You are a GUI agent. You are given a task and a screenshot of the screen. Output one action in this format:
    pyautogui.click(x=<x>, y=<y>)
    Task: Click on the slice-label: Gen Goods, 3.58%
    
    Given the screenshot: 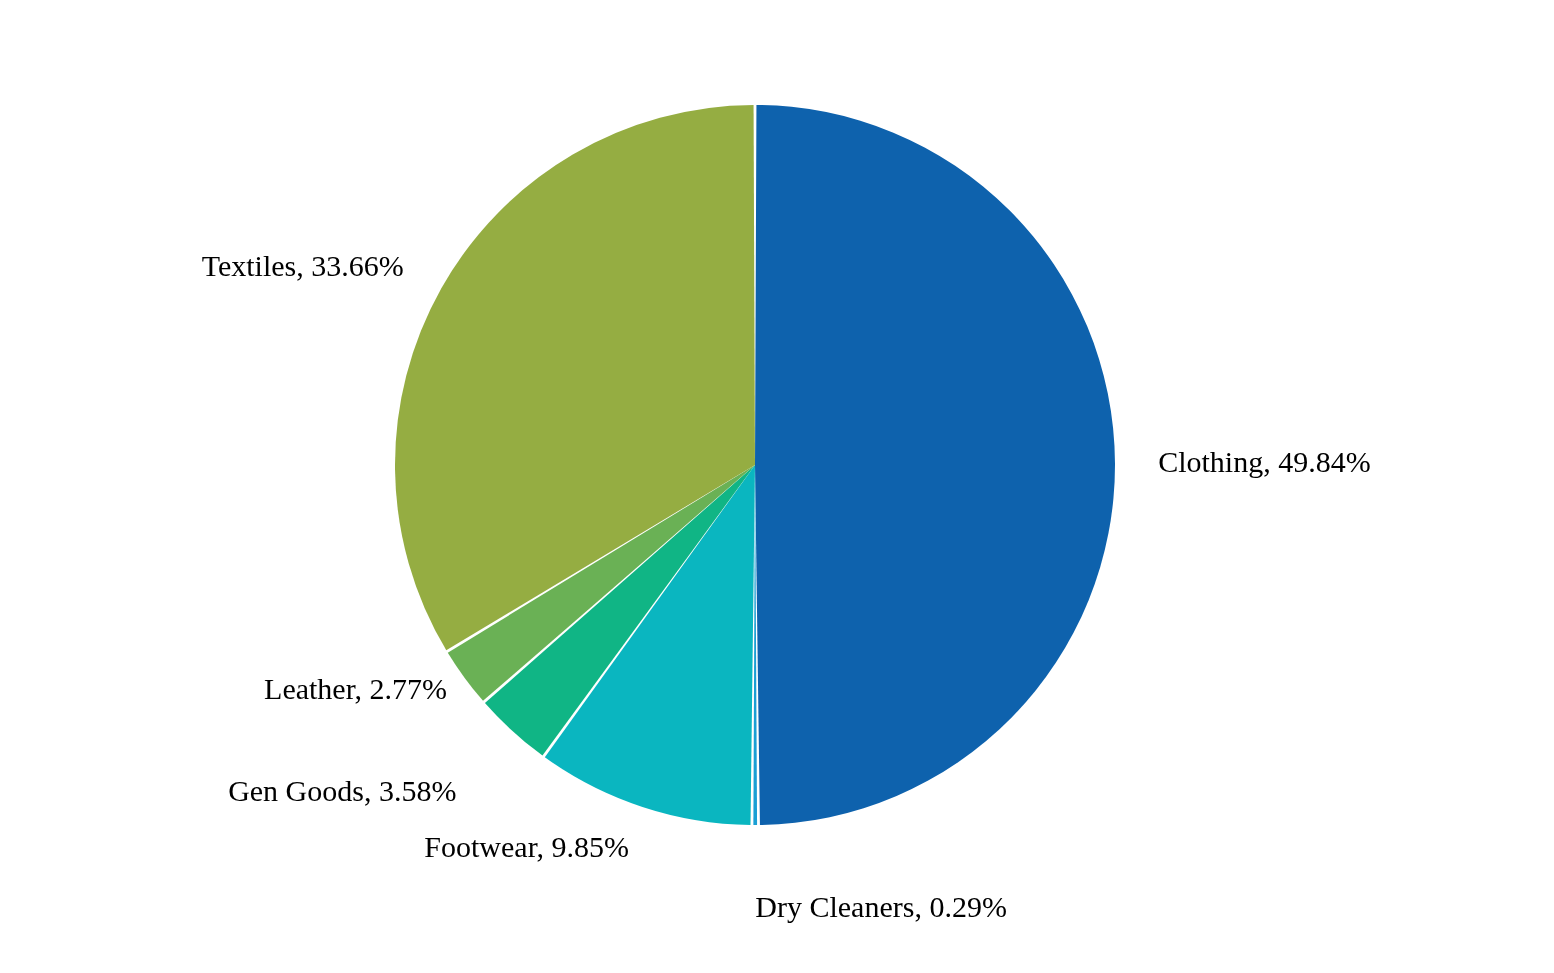 What is the action you would take?
    pyautogui.click(x=342, y=791)
    